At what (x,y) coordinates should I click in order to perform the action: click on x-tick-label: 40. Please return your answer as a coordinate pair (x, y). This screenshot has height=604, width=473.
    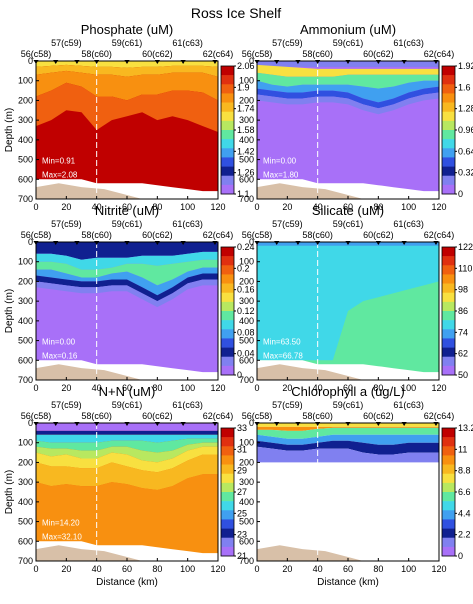
    Looking at the image, I should click on (97, 569).